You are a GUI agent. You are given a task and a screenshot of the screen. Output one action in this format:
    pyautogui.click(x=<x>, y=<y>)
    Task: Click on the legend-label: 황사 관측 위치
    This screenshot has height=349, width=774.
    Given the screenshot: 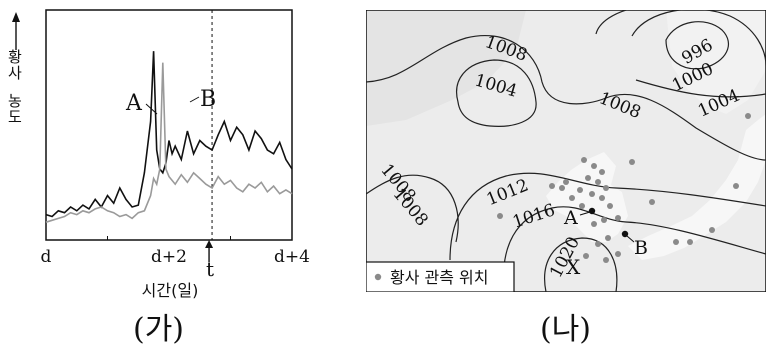 What is the action you would take?
    pyautogui.click(x=439, y=277)
    